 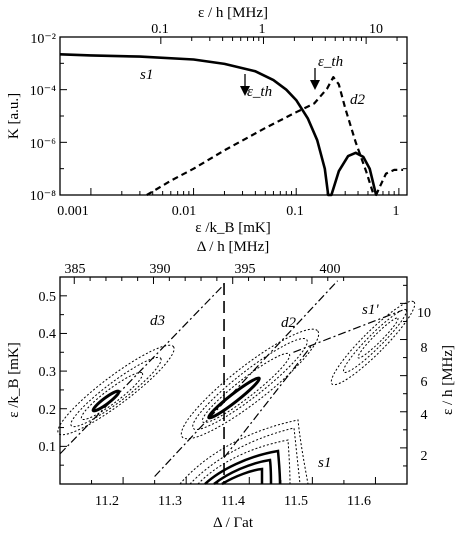 I want to click on contour-d2-mid, so click(x=250, y=384).